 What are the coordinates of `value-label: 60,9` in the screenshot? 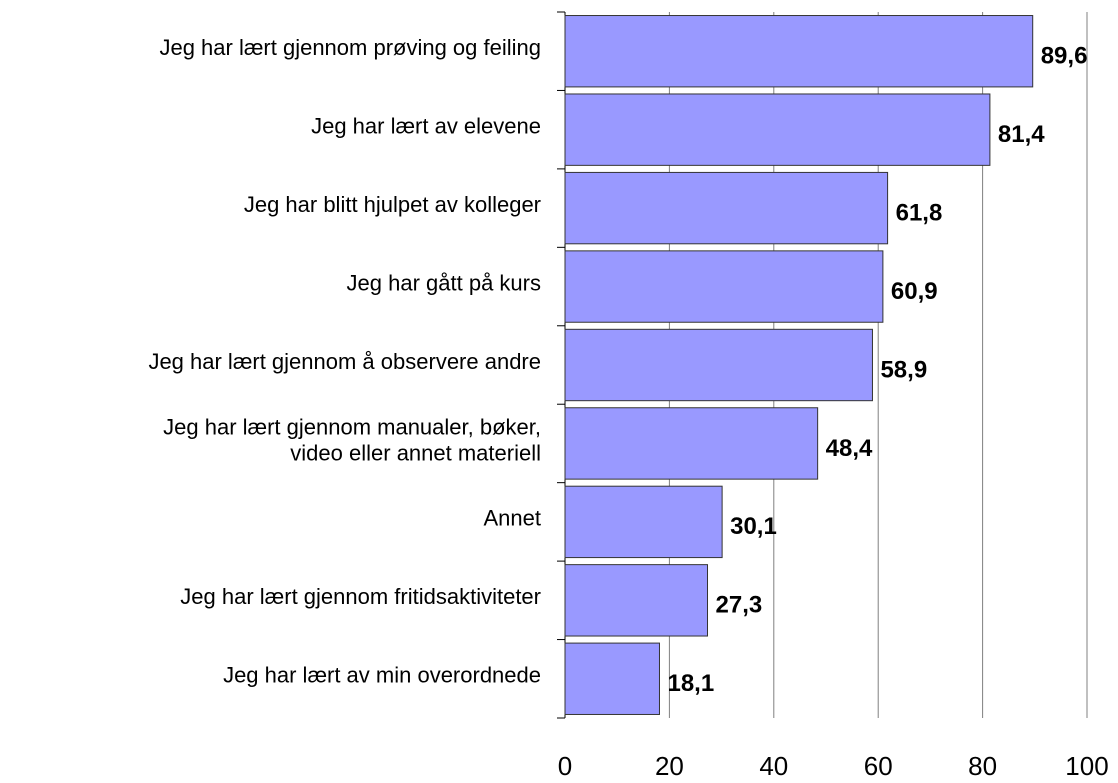 It's located at (914, 291).